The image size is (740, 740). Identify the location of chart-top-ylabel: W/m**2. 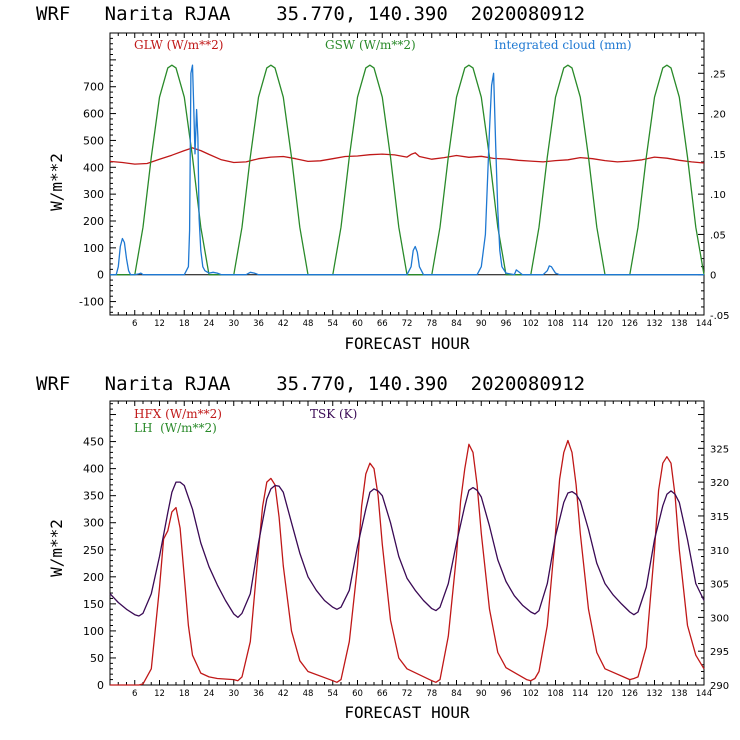
(56, 182).